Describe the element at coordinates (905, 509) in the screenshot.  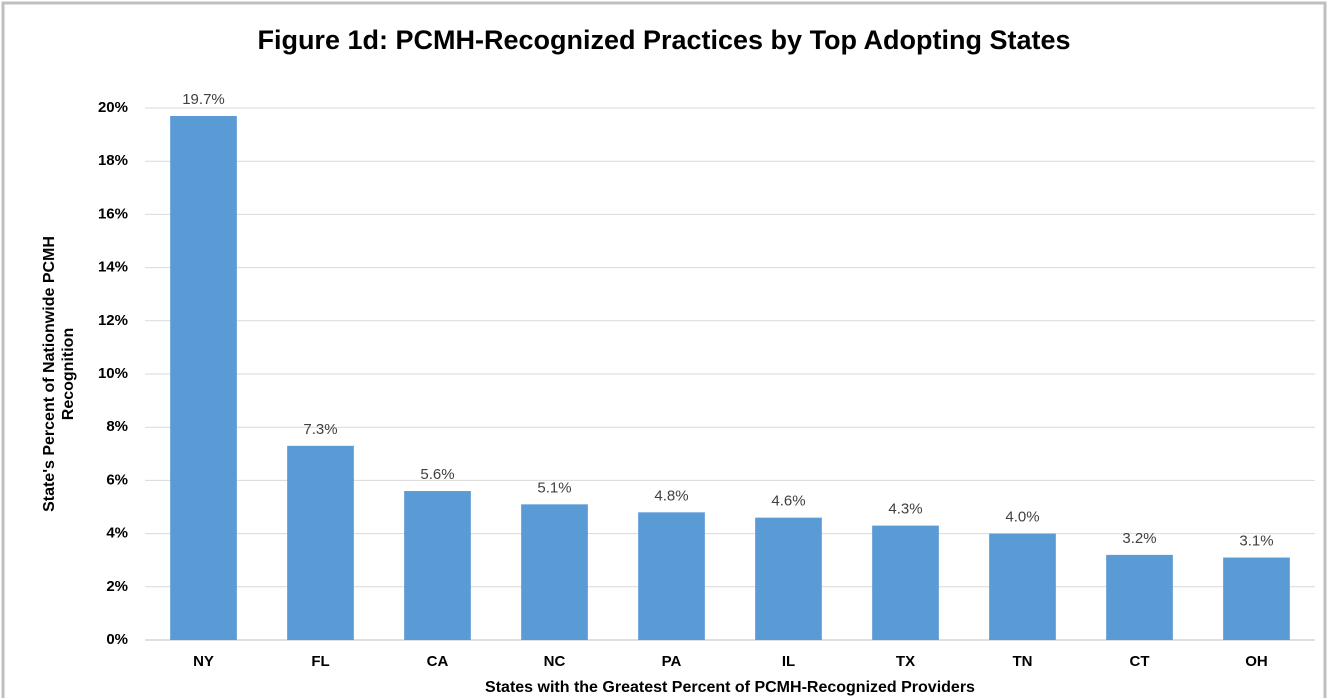
I see `data-label: 4.3%` at that location.